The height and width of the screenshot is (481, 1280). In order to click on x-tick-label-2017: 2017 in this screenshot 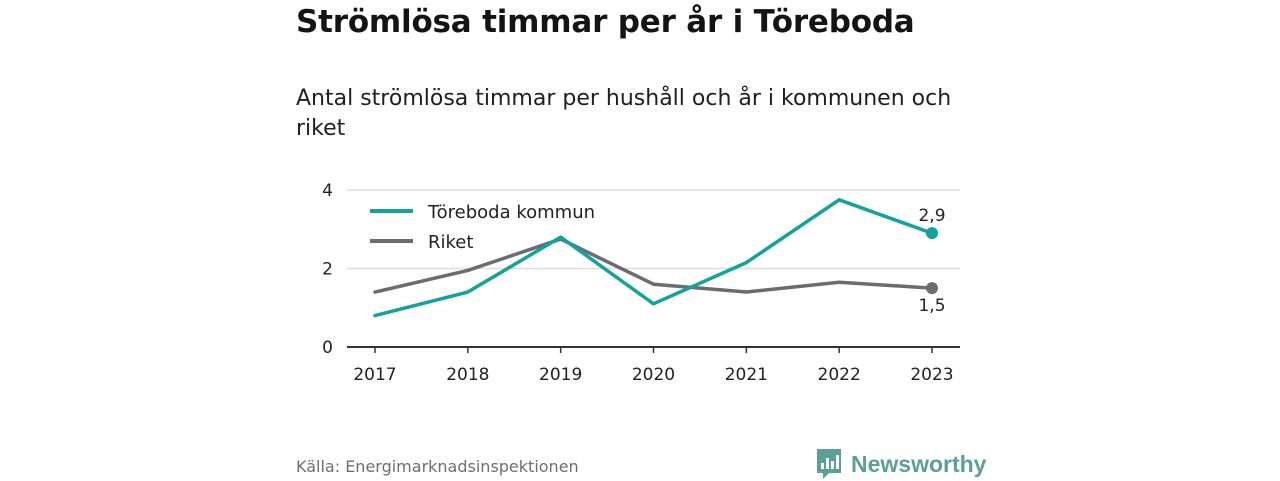, I will do `click(374, 375)`.